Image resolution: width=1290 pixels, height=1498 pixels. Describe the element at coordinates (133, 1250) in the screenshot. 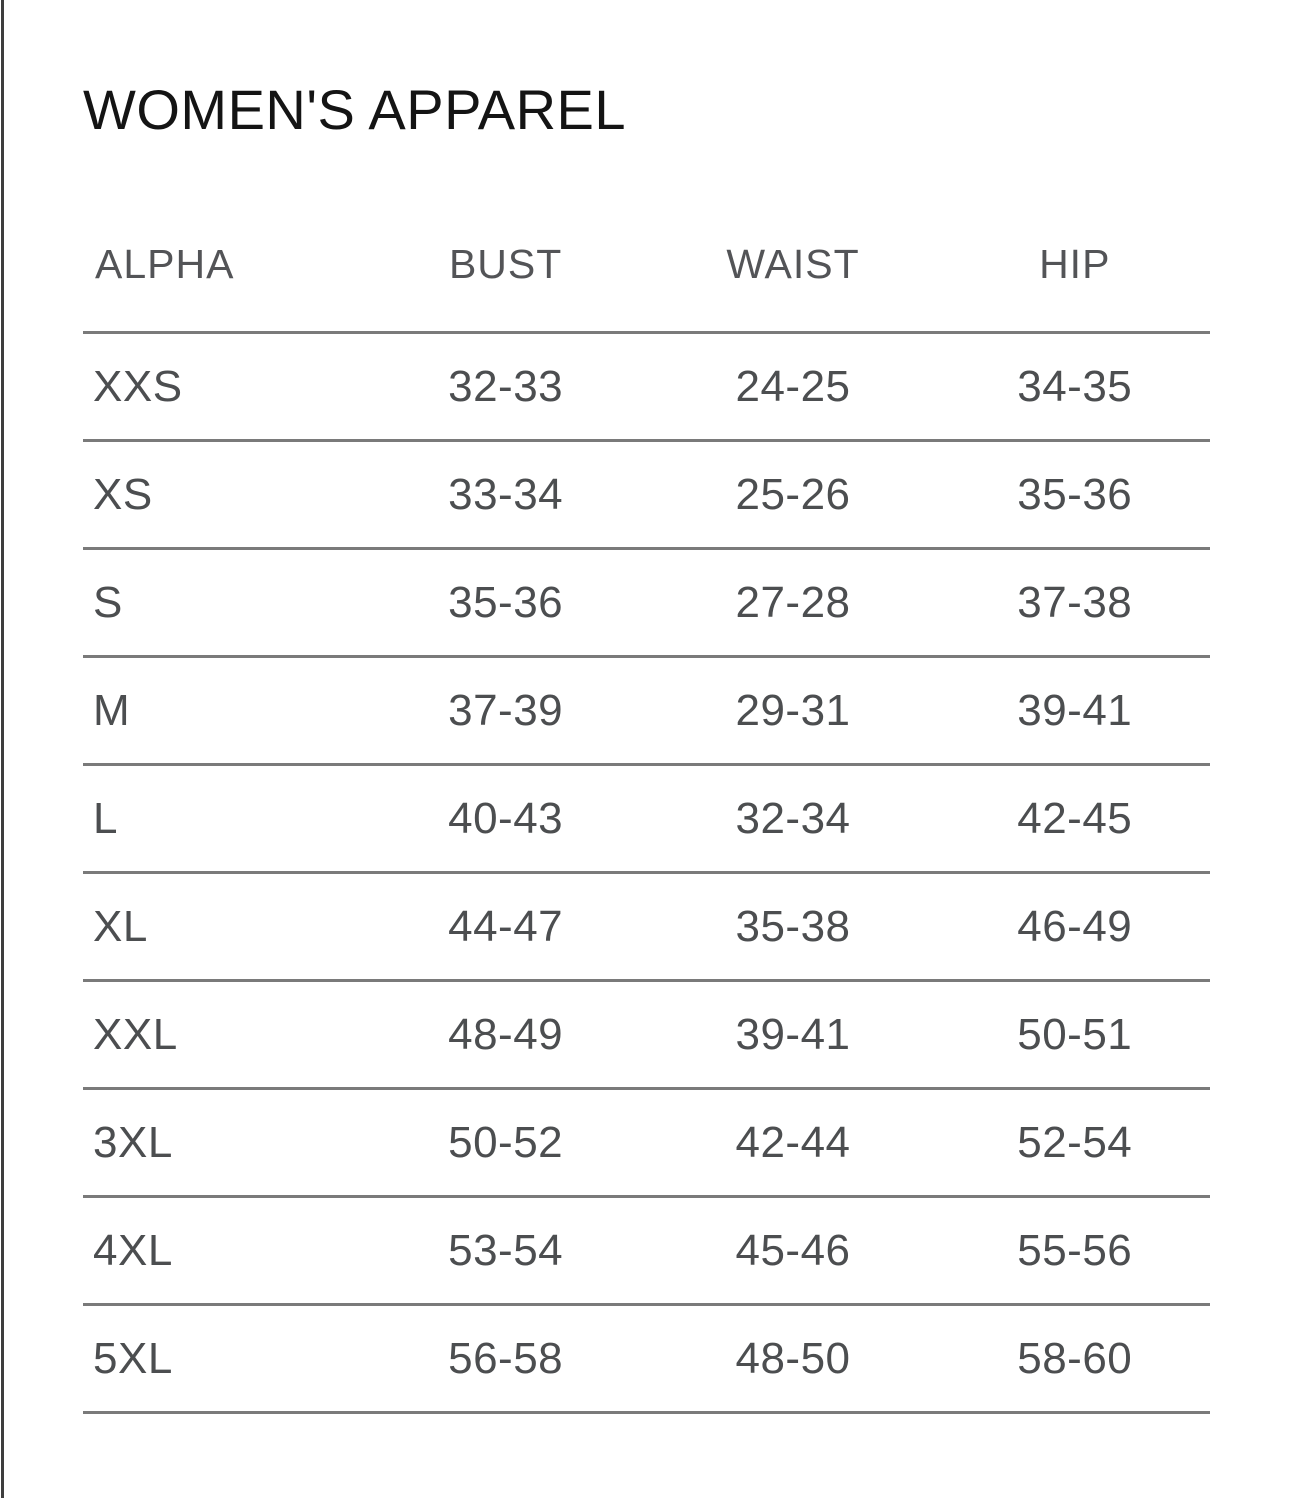

I see `cell-alpha: 4XL` at that location.